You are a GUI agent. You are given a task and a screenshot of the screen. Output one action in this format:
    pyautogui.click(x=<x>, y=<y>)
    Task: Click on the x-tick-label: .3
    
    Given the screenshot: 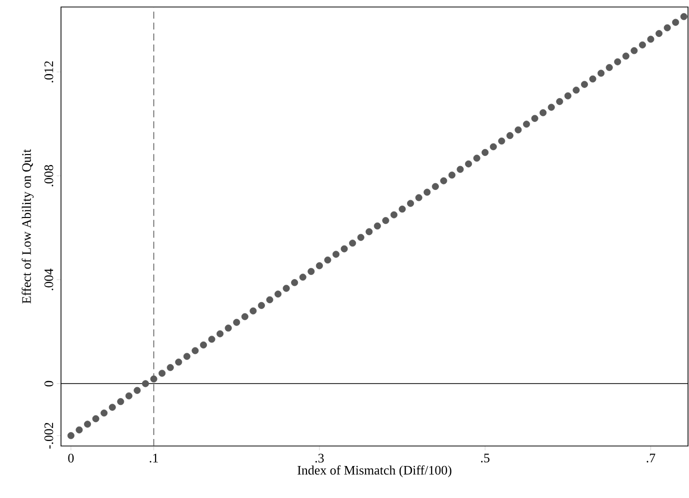 What is the action you would take?
    pyautogui.click(x=319, y=458)
    